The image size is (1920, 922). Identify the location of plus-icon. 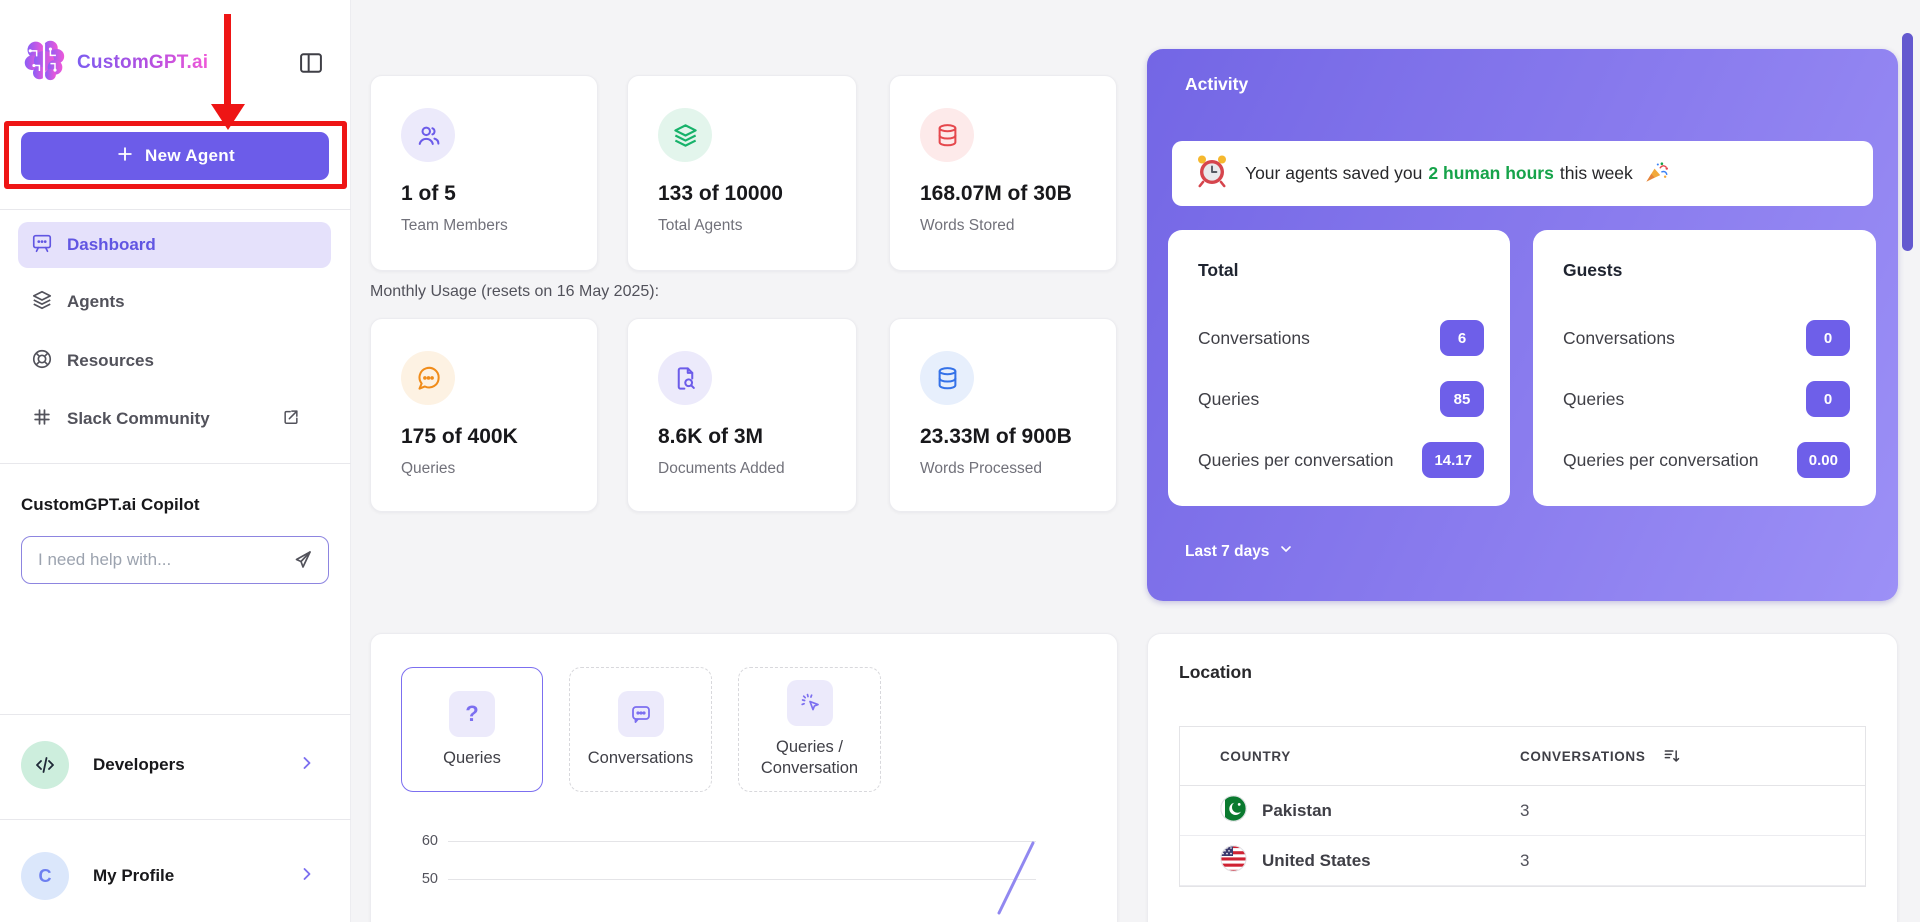
(125, 156).